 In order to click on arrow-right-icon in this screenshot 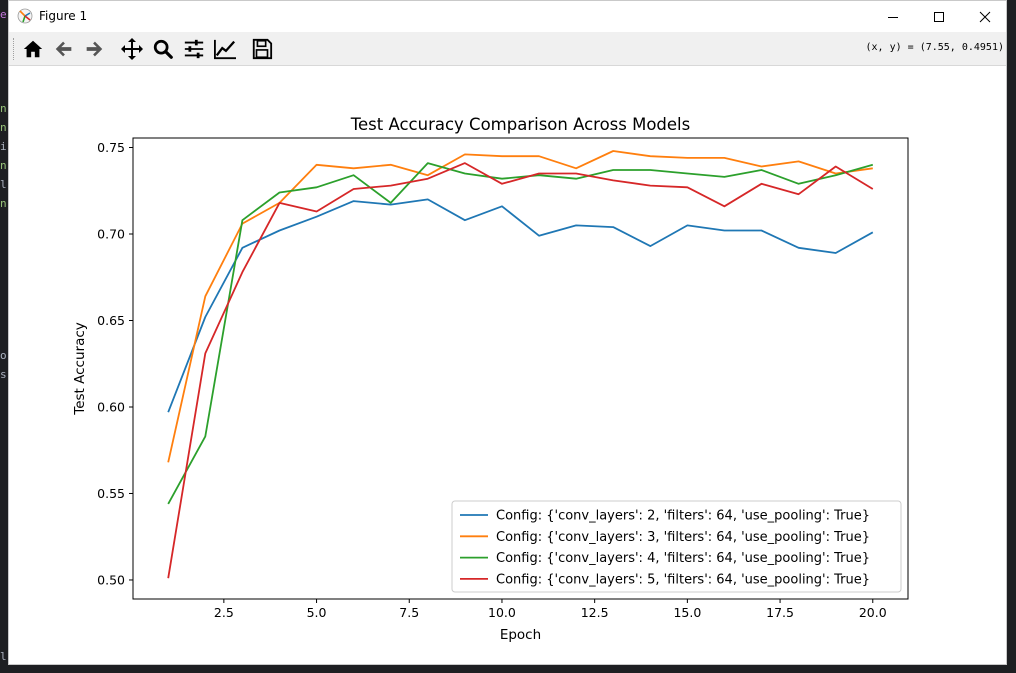, I will do `click(94, 49)`.